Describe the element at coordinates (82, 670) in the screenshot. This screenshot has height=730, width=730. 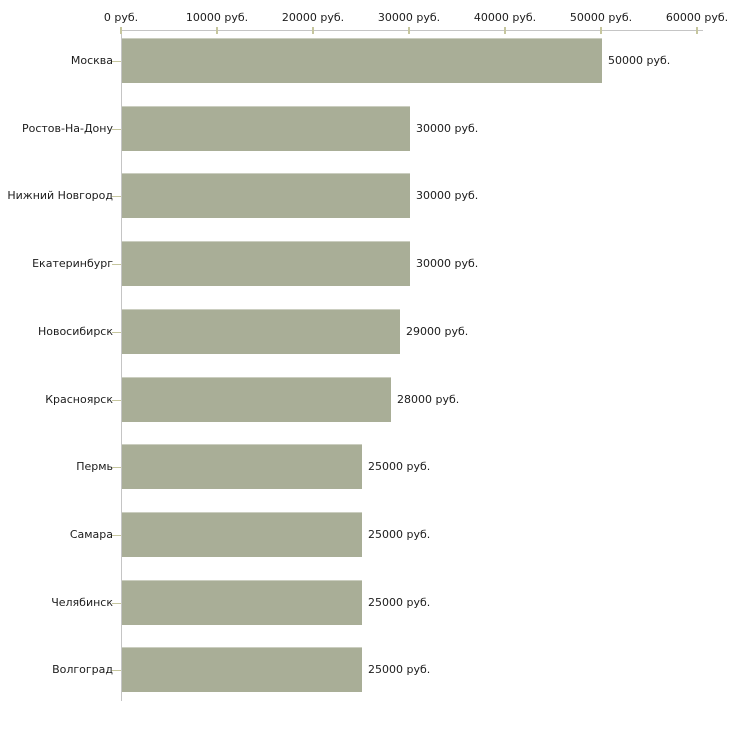
I see `category-label: Волгоград` at that location.